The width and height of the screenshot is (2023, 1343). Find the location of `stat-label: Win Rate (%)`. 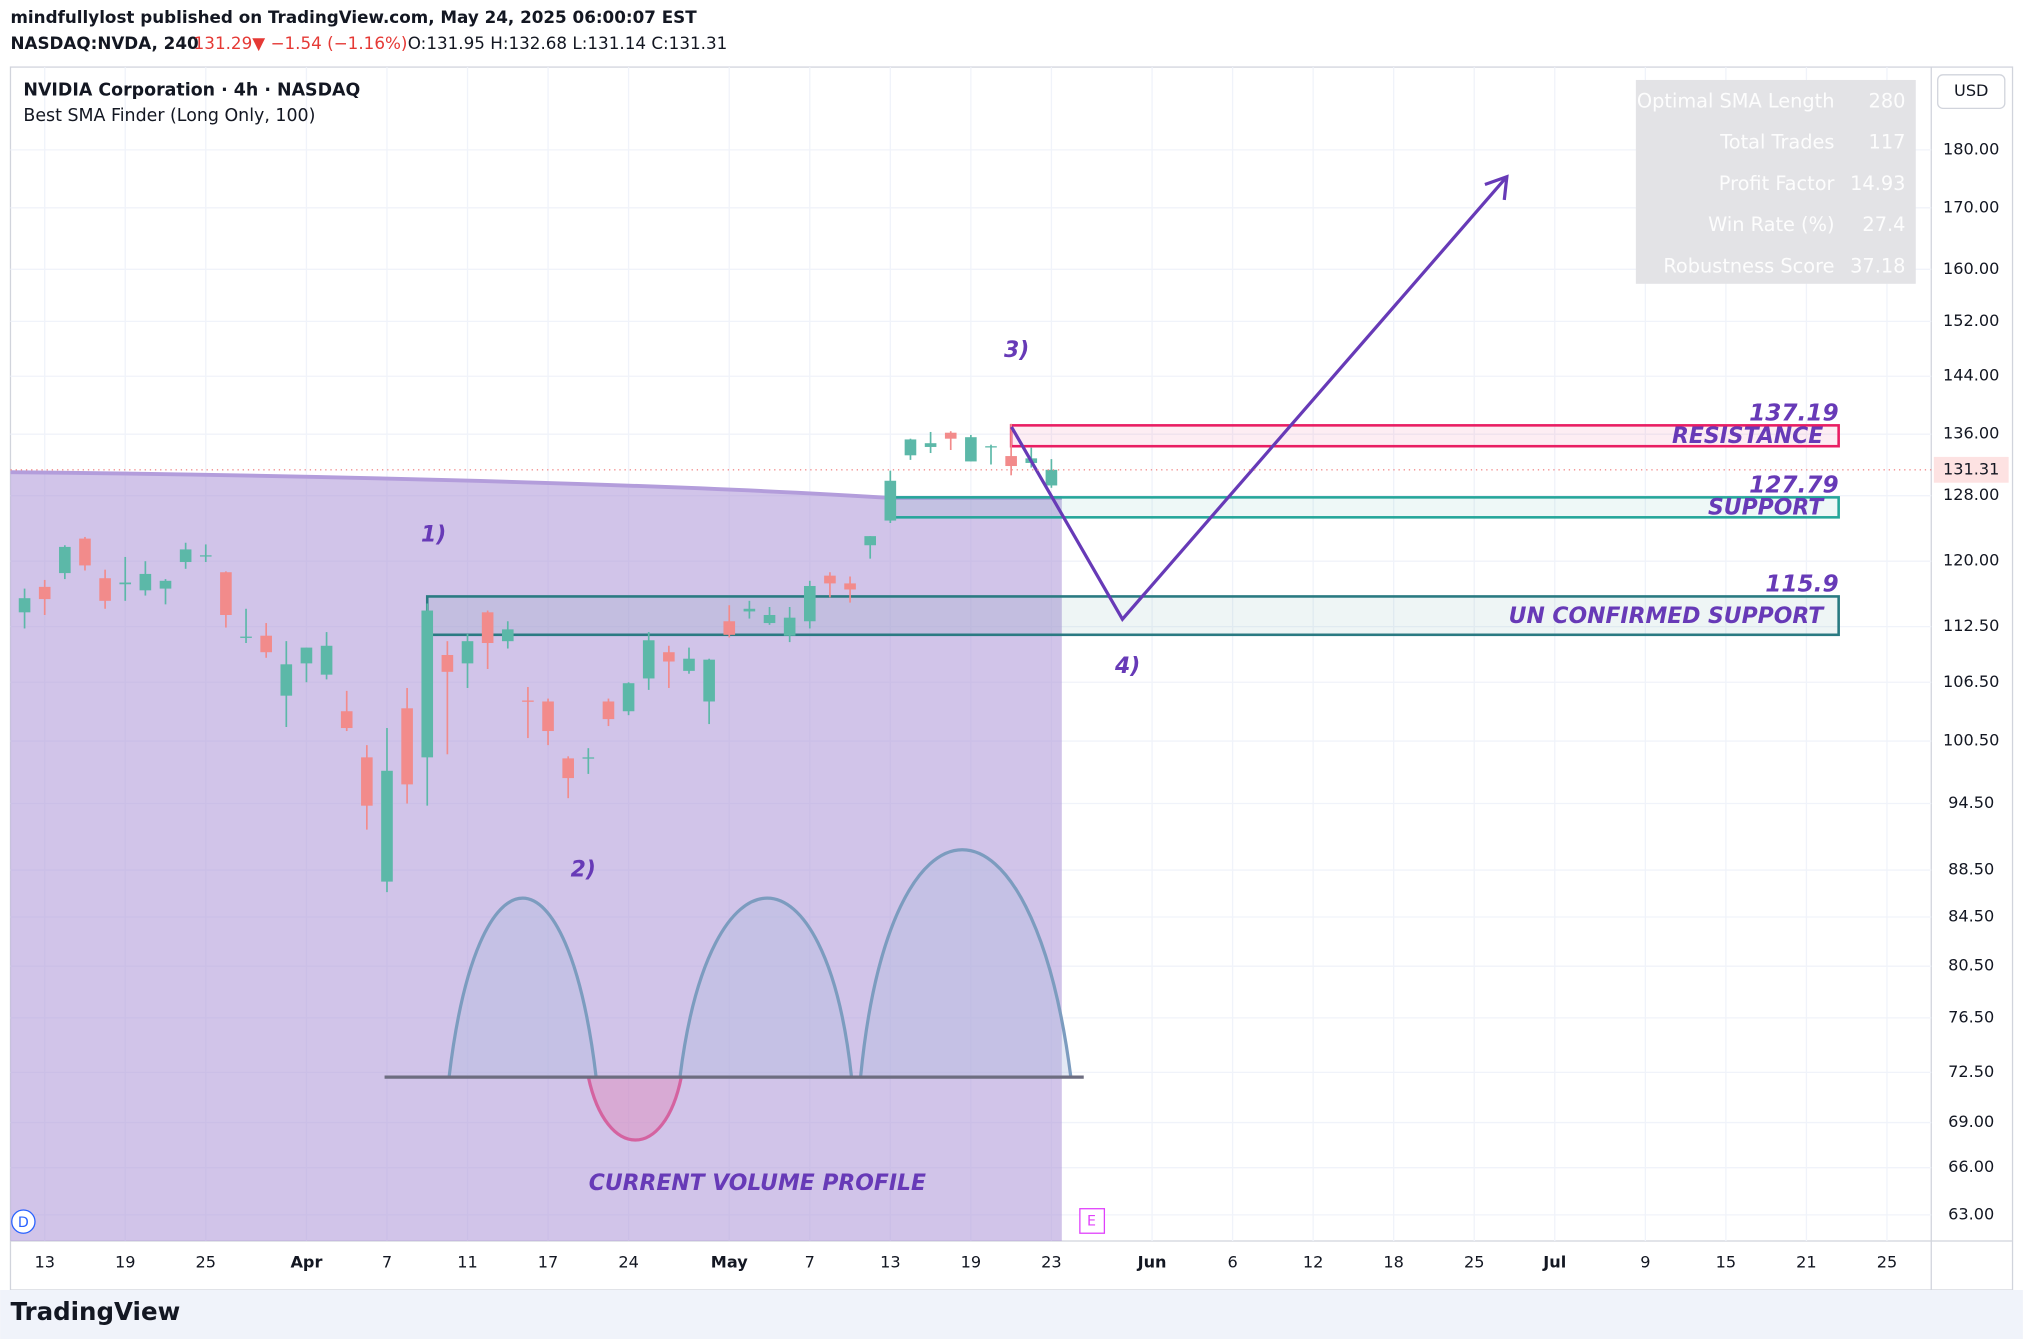

stat-label: Win Rate (%) is located at coordinates (1771, 224).